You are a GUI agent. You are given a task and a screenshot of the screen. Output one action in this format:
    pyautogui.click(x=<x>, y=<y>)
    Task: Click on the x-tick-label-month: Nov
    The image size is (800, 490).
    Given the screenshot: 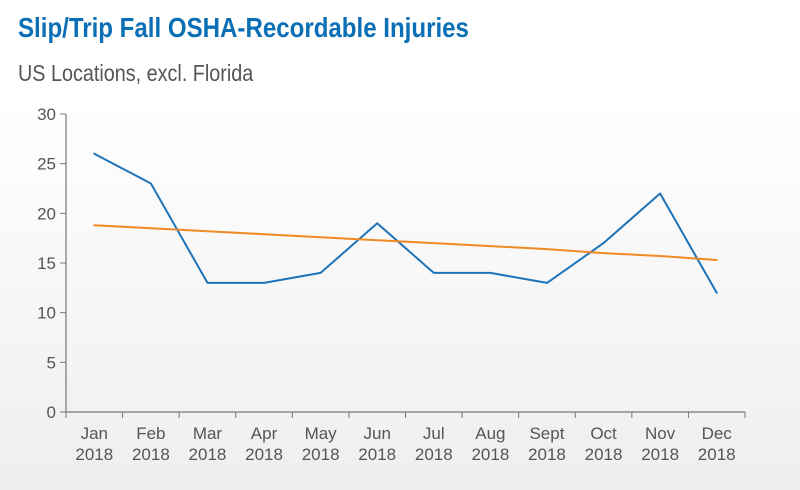 What is the action you would take?
    pyautogui.click(x=660, y=433)
    